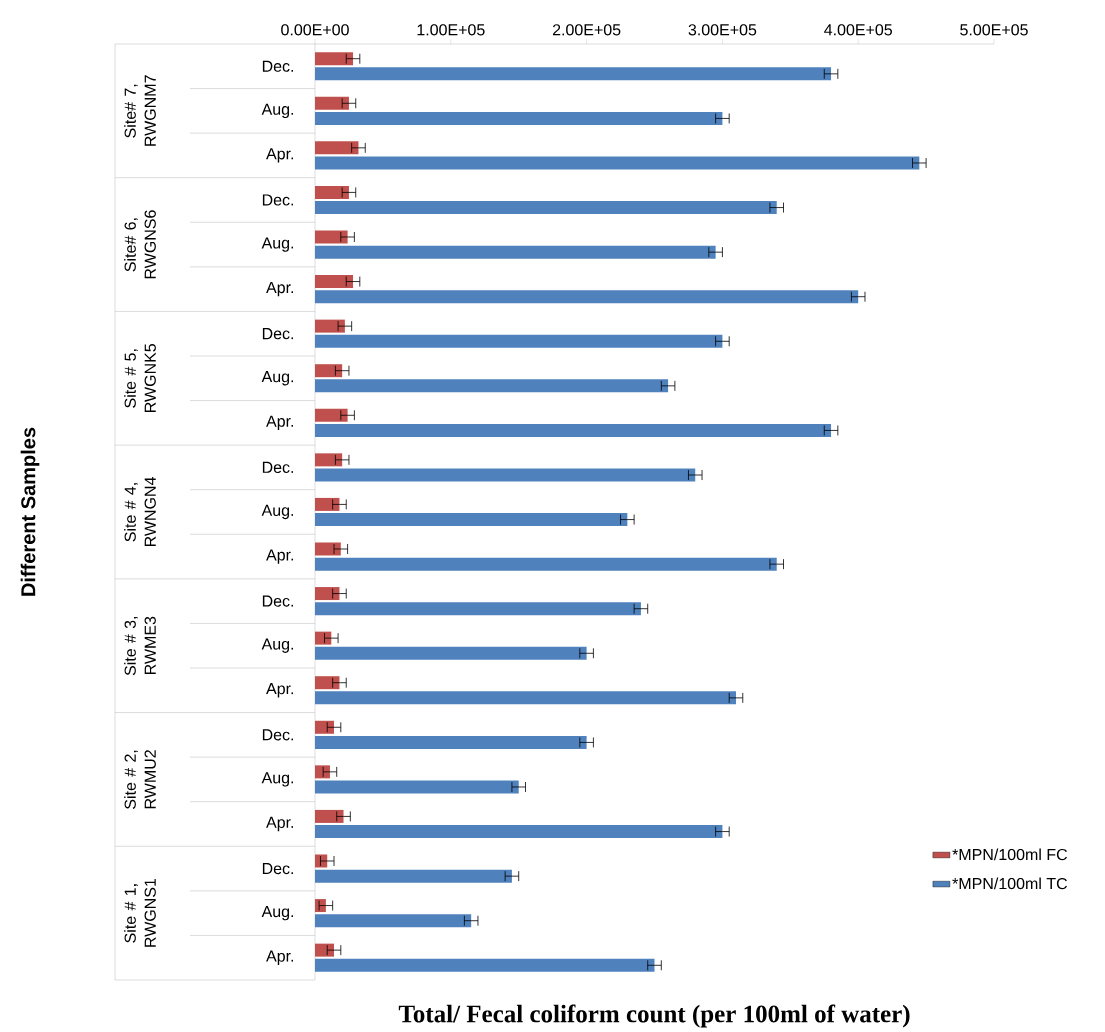 The image size is (1105, 1032). What do you see at coordinates (140, 646) in the screenshot?
I see `text: Site # 3, RWME3` at bounding box center [140, 646].